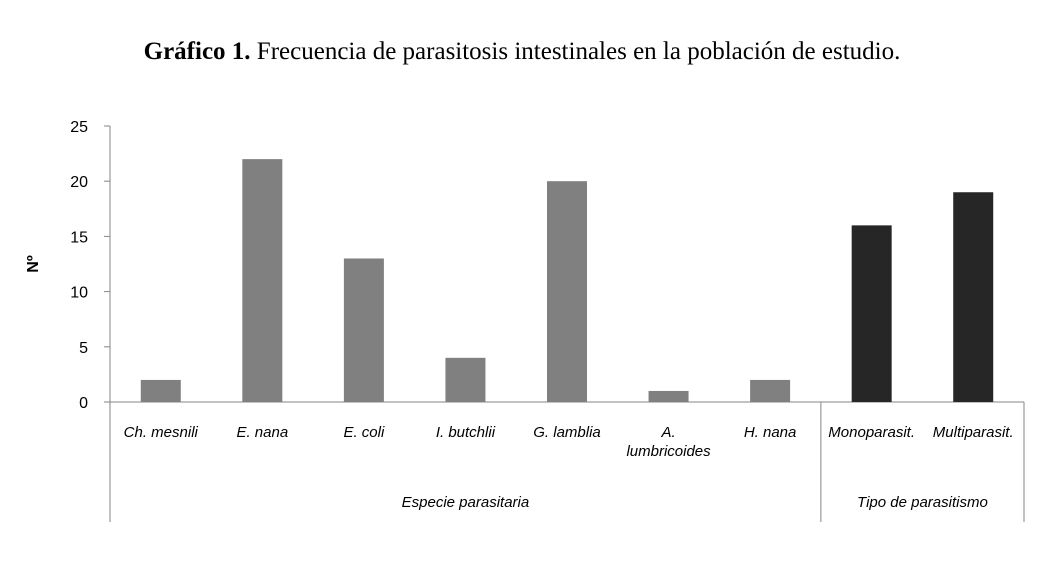  I want to click on category-label: A. lumbricoides, so click(668, 442).